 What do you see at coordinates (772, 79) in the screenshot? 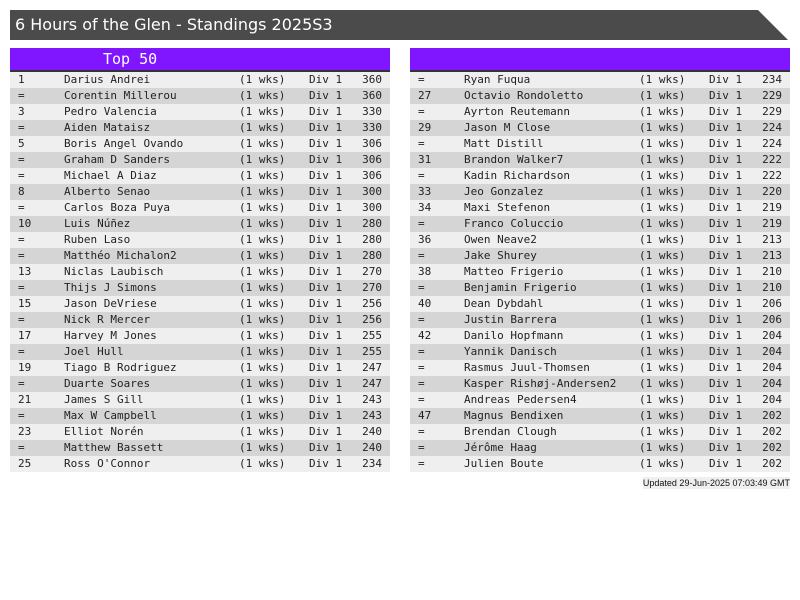
I see `points: 234` at bounding box center [772, 79].